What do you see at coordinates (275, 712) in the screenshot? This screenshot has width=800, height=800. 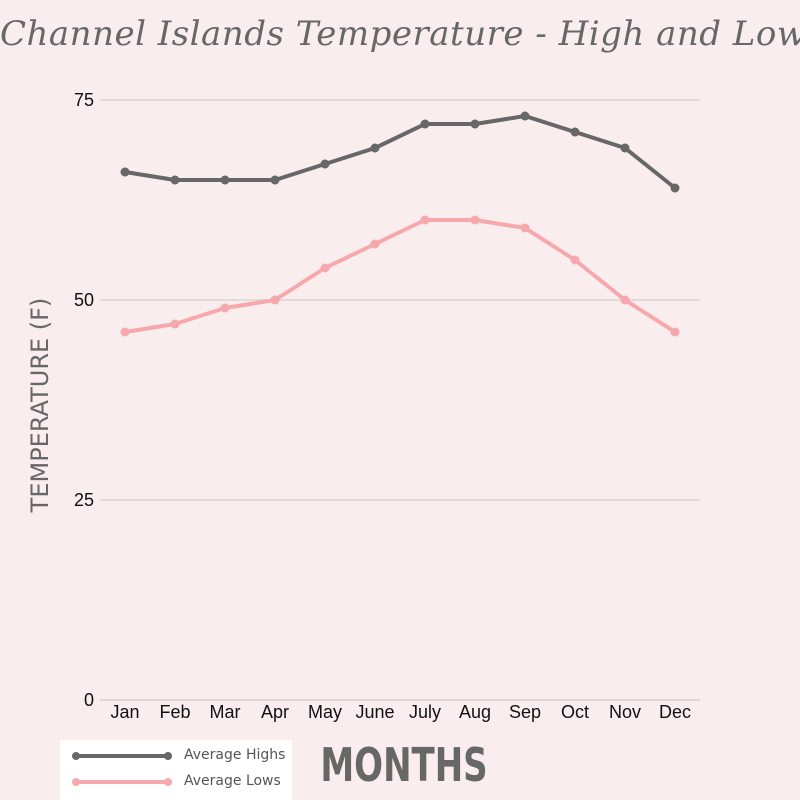 I see `x-tick-label: Apr` at bounding box center [275, 712].